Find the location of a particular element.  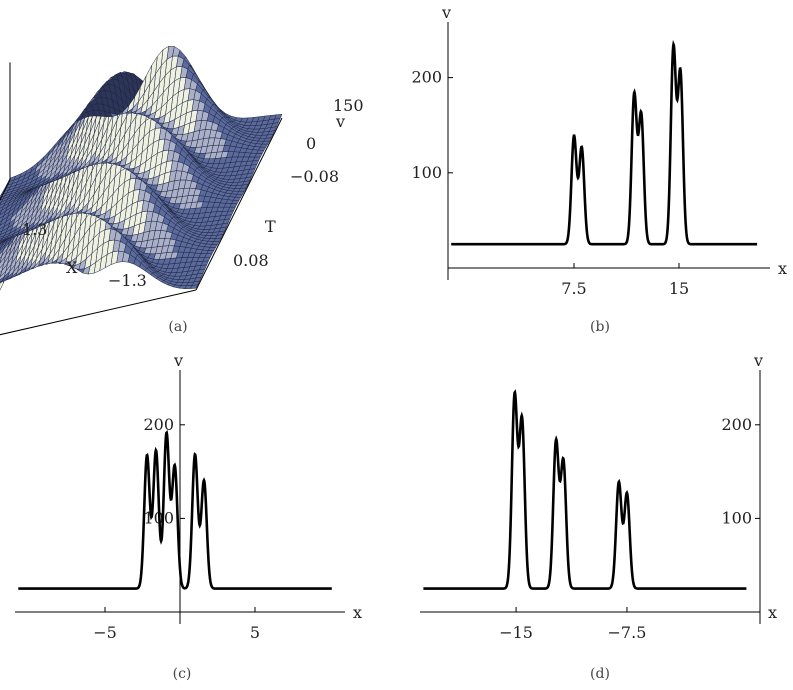

surface-box-frame is located at coordinates (141, 199).